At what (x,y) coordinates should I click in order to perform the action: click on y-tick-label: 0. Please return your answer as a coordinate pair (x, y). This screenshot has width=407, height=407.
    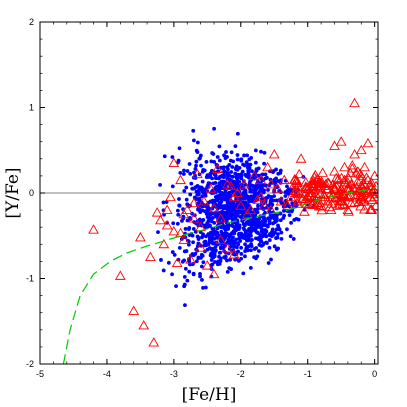
    Looking at the image, I should click on (31, 193).